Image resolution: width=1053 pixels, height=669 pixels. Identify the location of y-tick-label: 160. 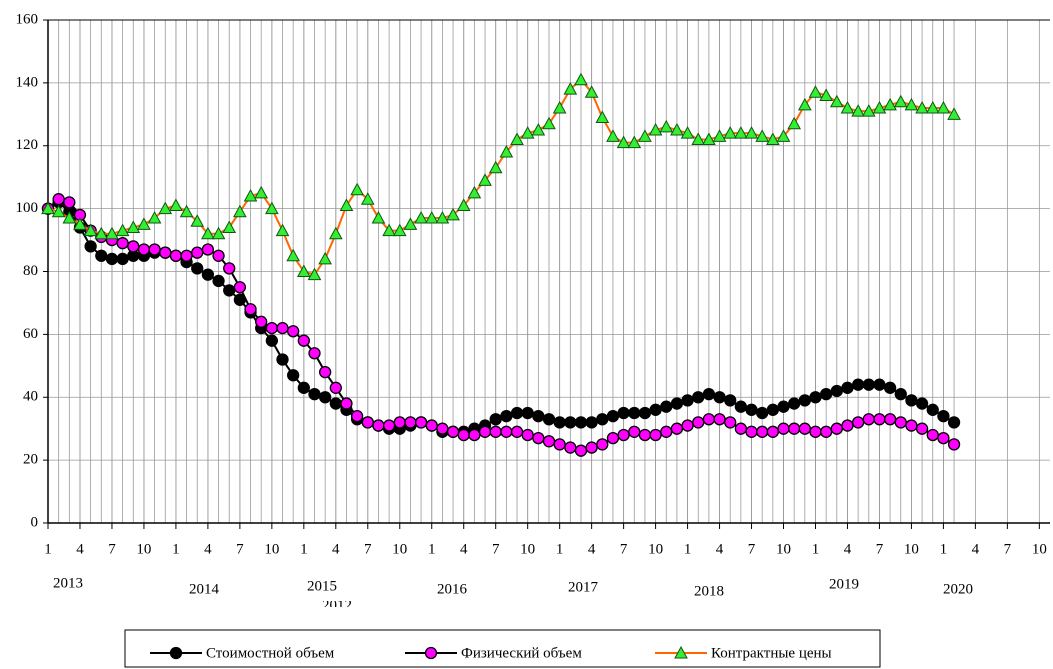
(27, 19).